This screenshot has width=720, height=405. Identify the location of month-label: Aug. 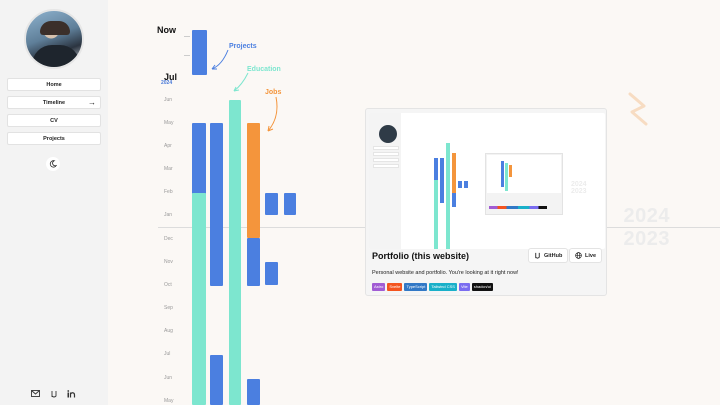
(168, 331).